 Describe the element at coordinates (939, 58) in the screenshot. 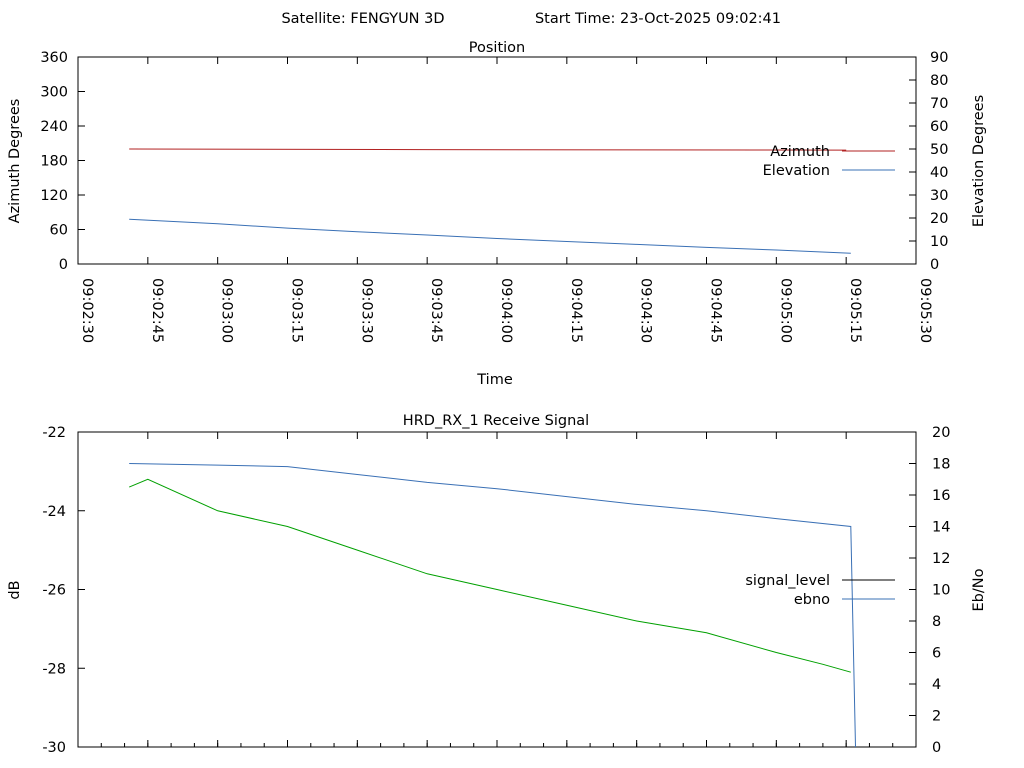

I see `position-y2-tick-label: 90` at that location.